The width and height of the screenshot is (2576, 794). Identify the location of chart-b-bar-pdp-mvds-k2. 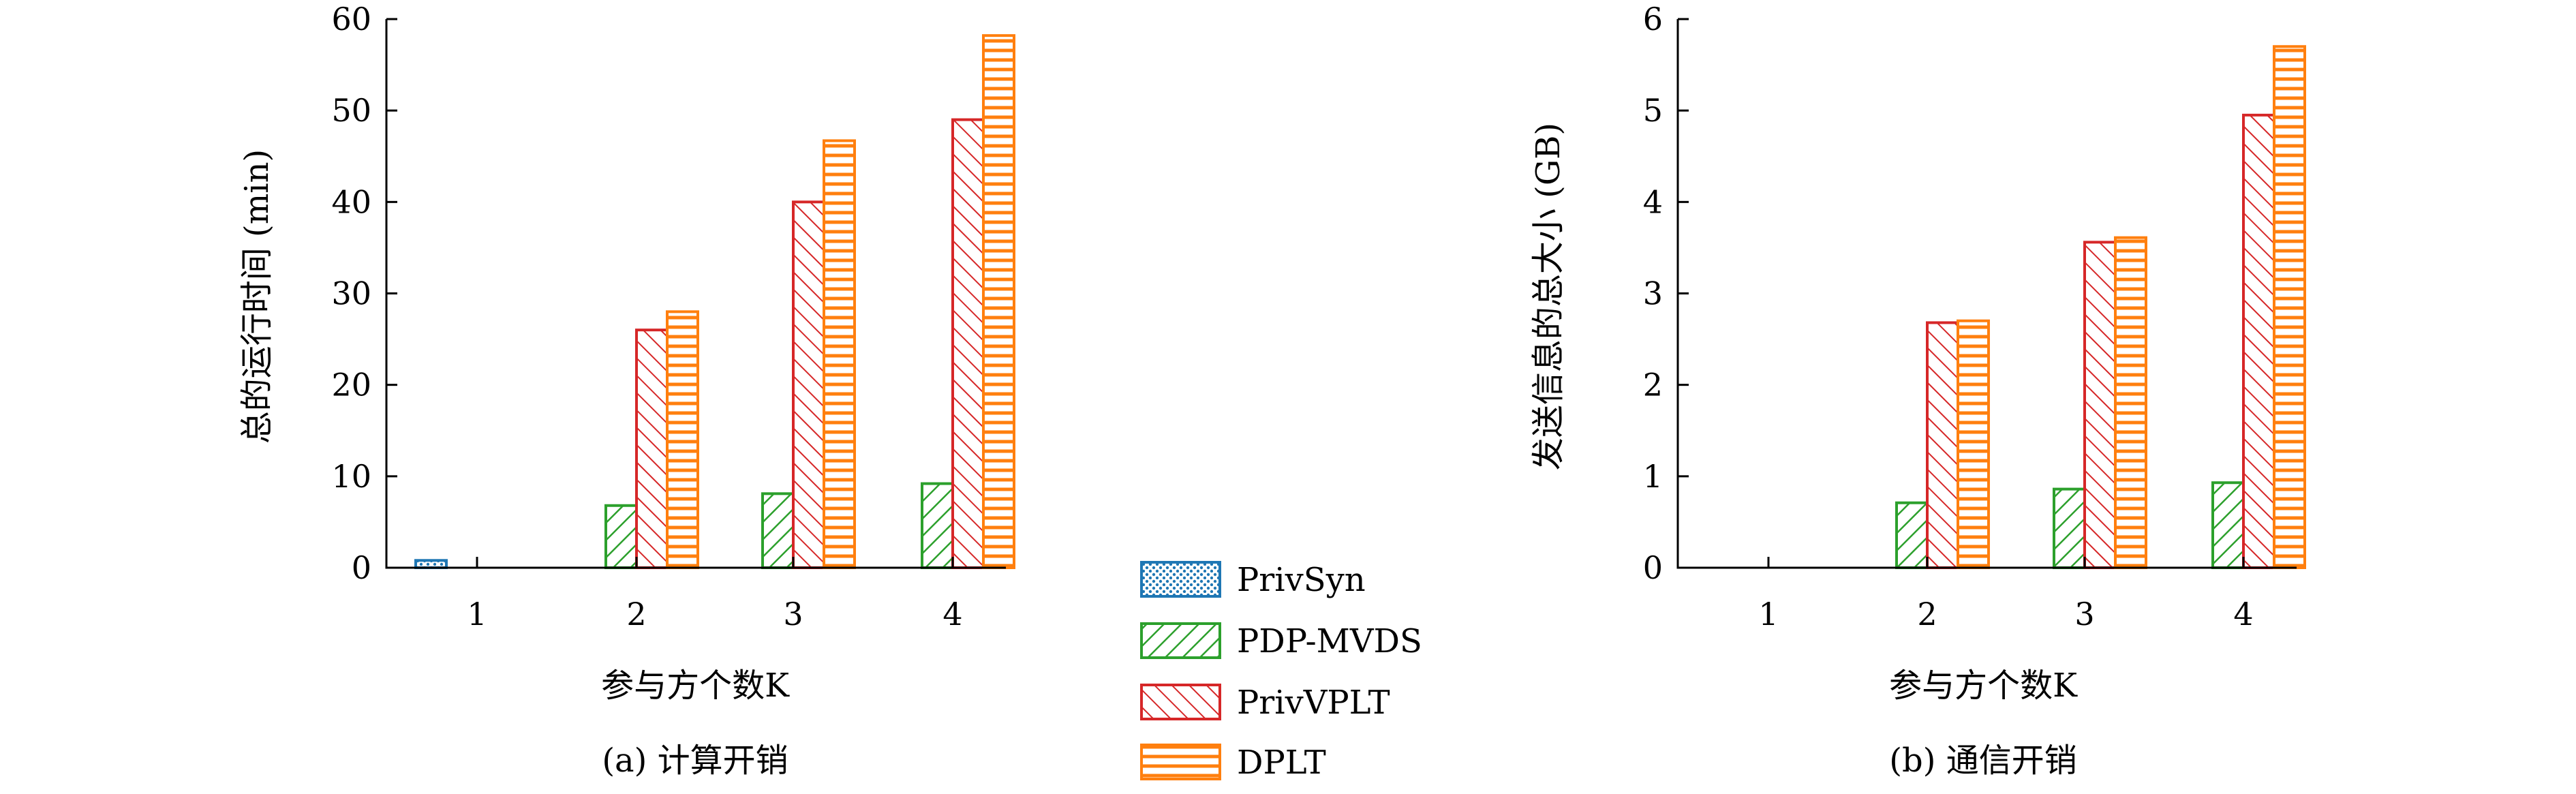
(1912, 535).